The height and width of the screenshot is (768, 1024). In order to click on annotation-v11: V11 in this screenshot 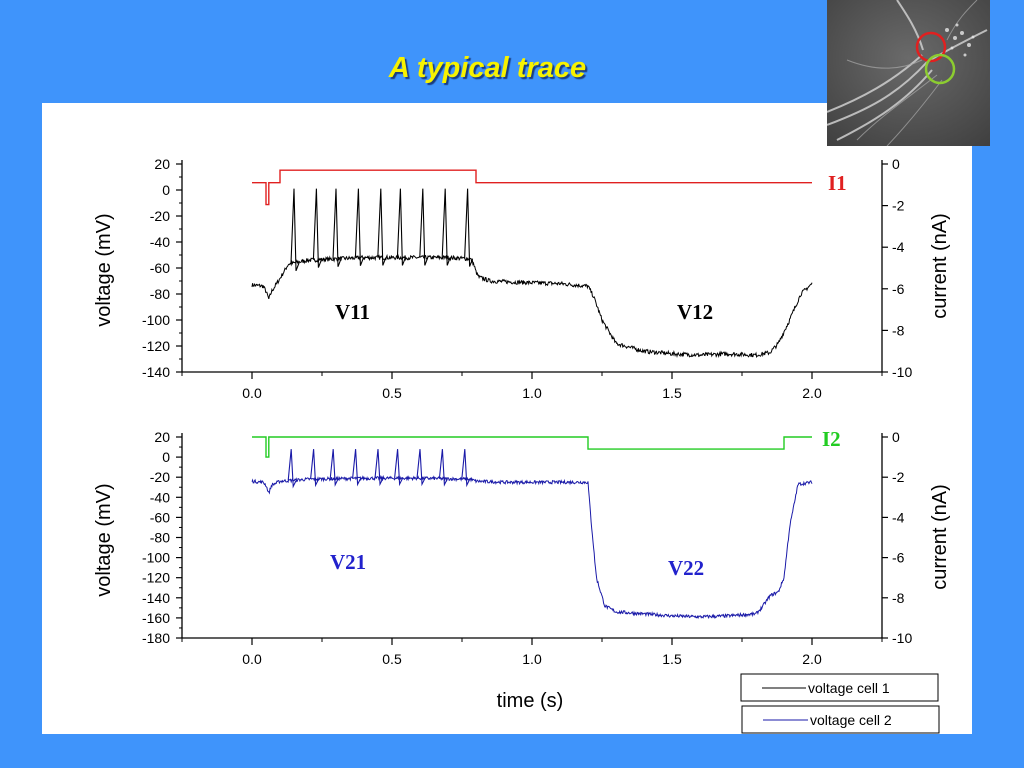, I will do `click(352, 312)`.